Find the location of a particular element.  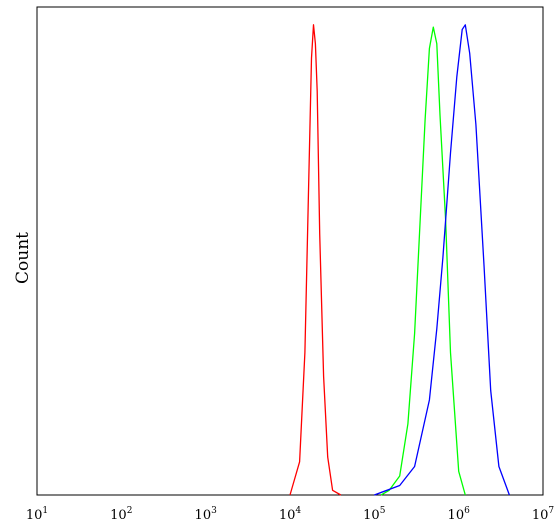

x-tick-label: 104 is located at coordinates (290, 514).